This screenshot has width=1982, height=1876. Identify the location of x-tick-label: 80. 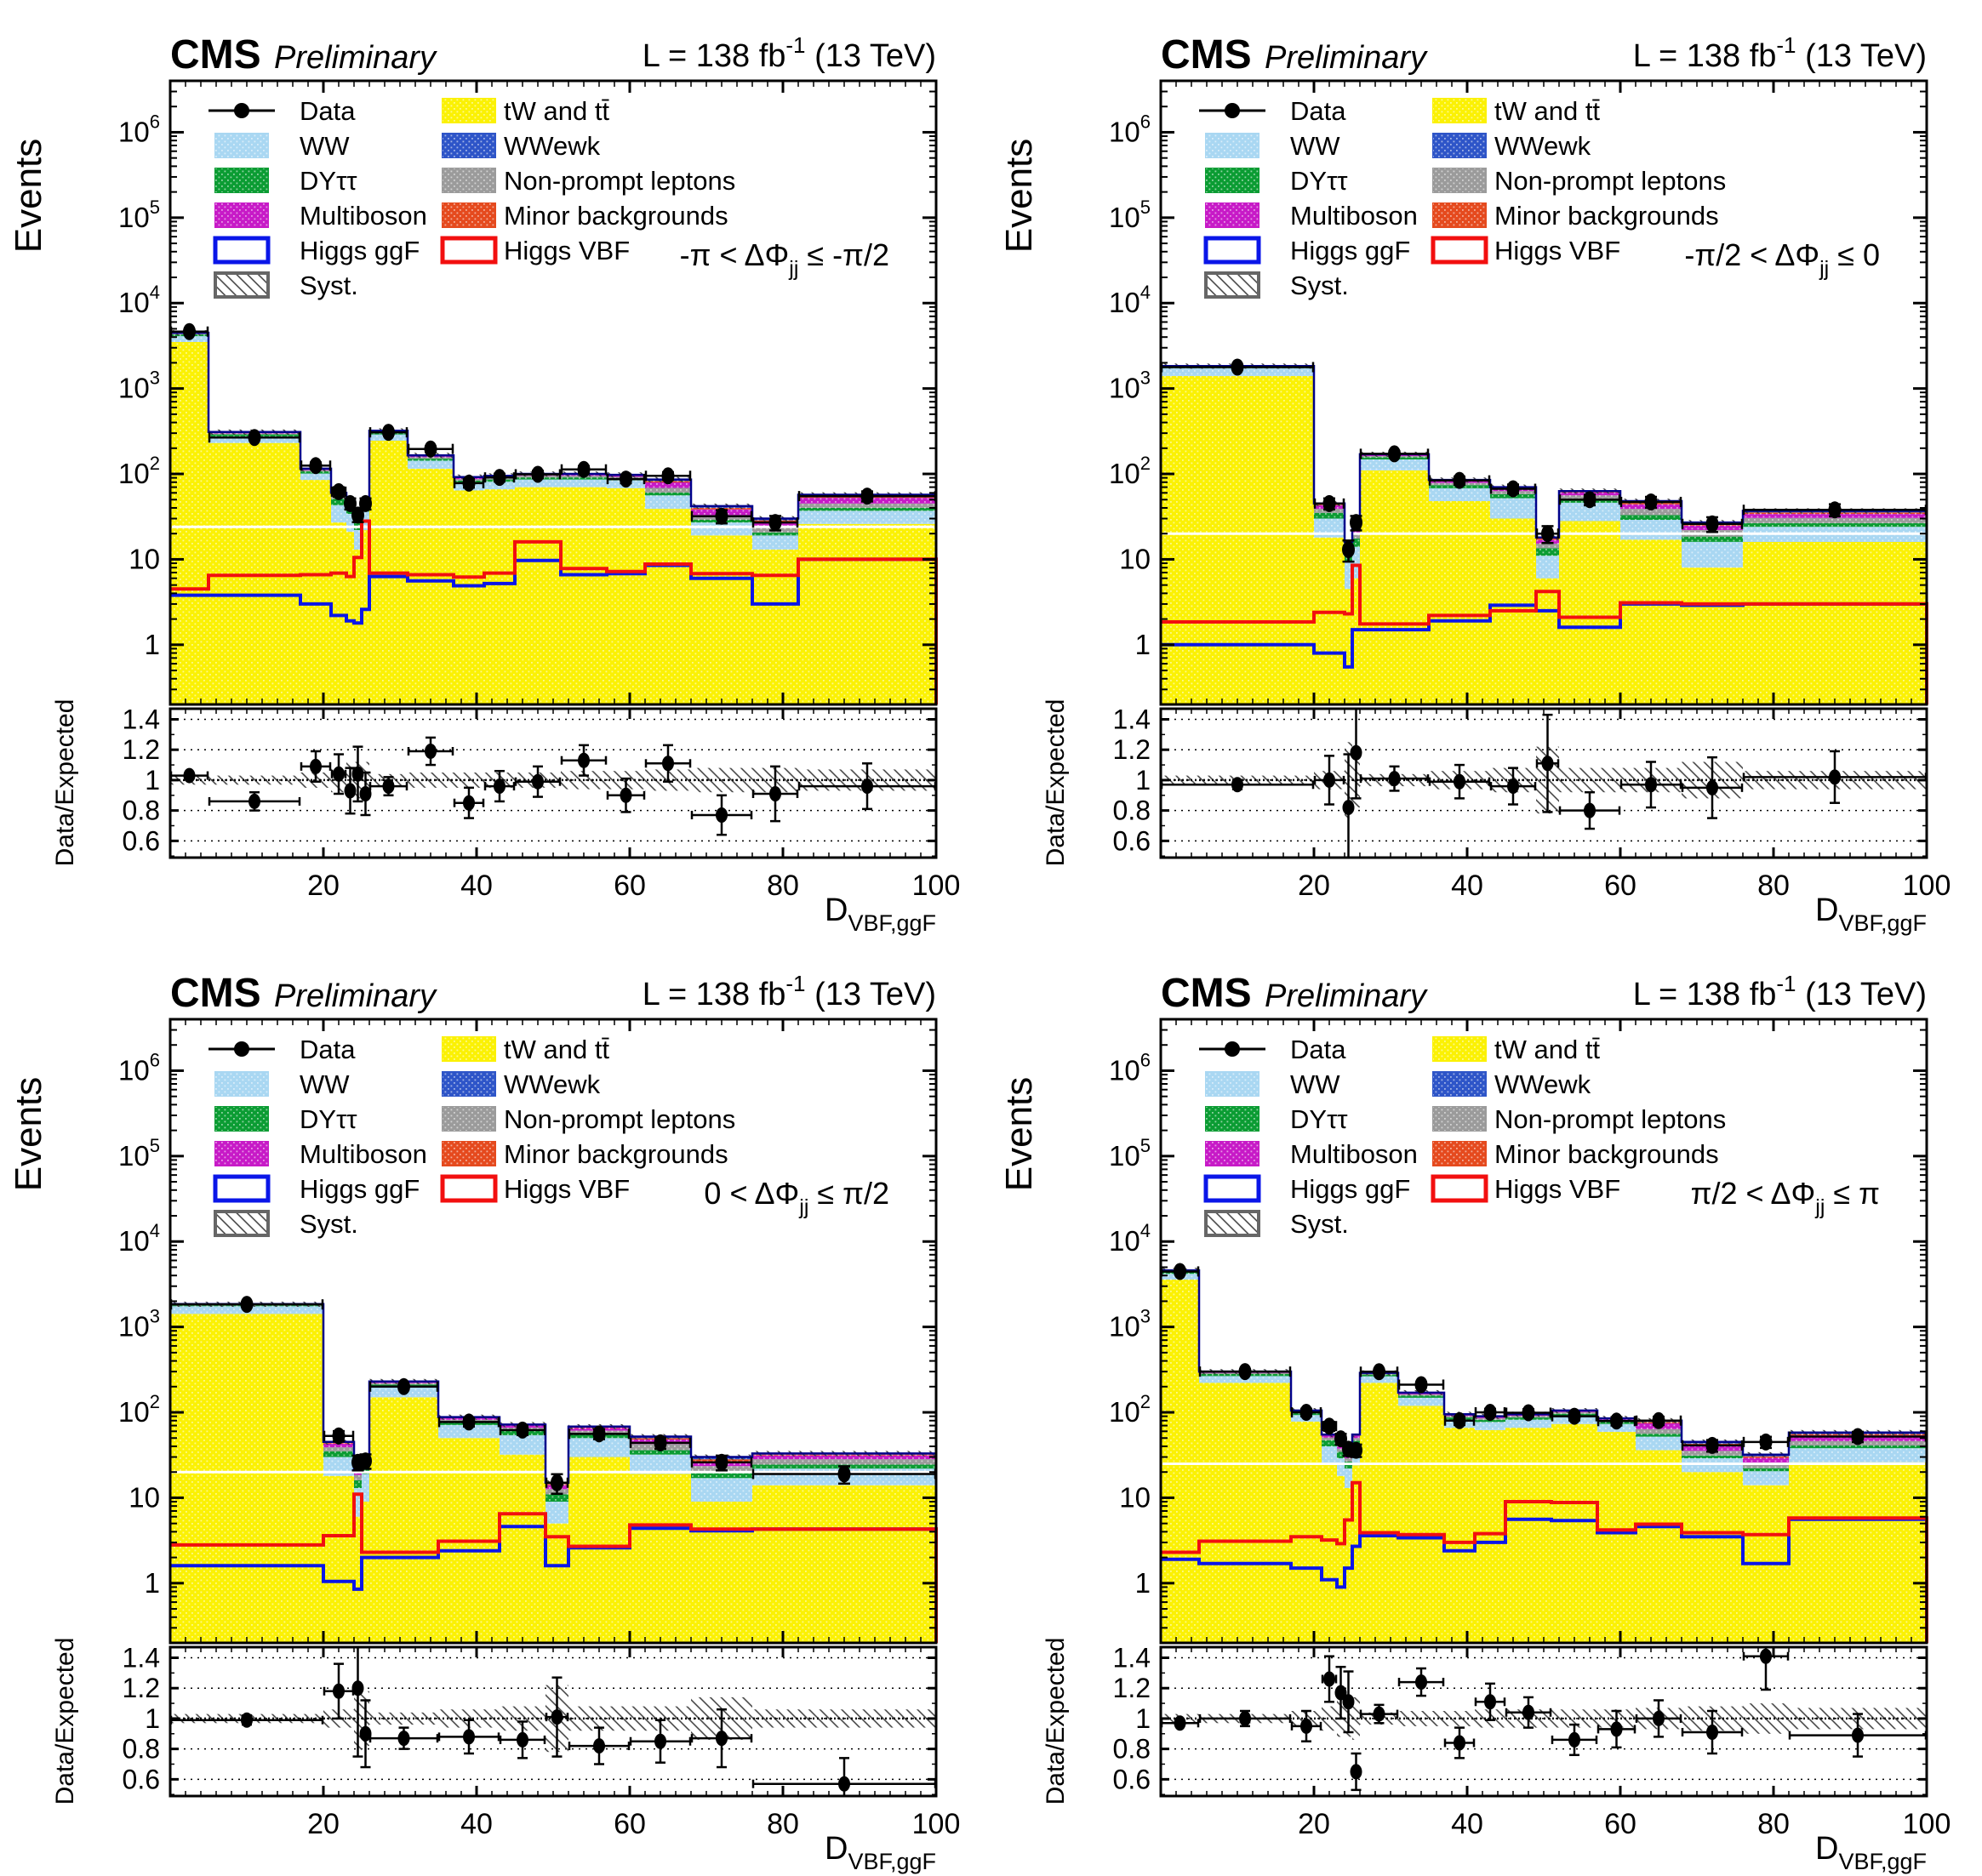
(1773, 886).